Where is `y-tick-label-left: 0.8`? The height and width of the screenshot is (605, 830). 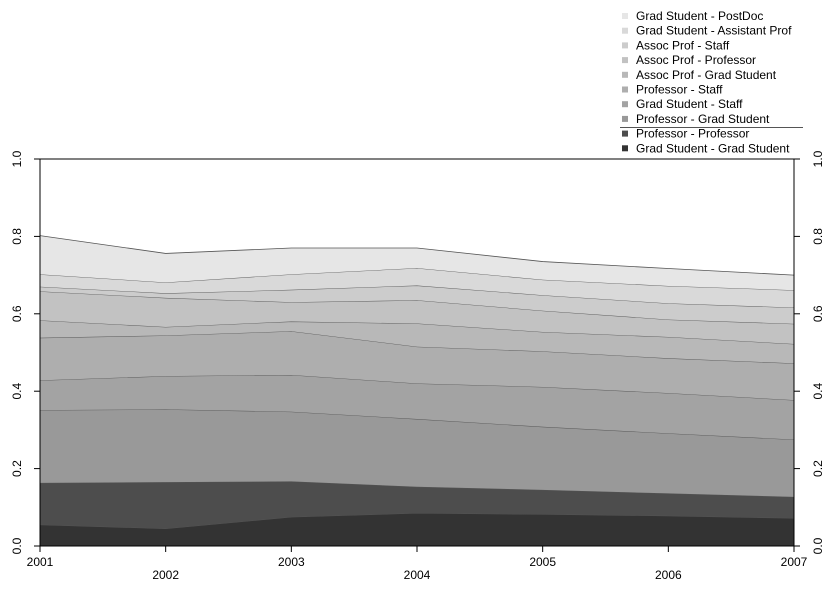 y-tick-label-left: 0.8 is located at coordinates (17, 236).